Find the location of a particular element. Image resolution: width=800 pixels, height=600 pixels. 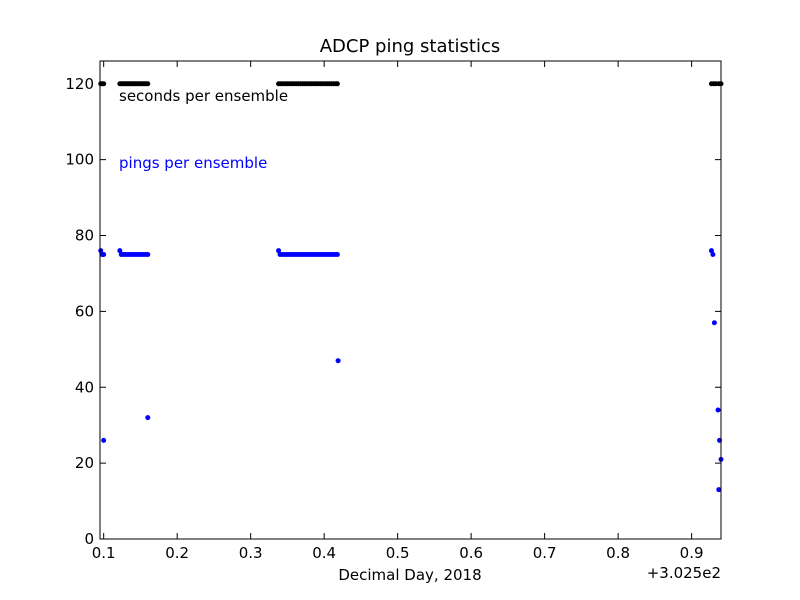

x-tick-label: 0.4 is located at coordinates (324, 553).